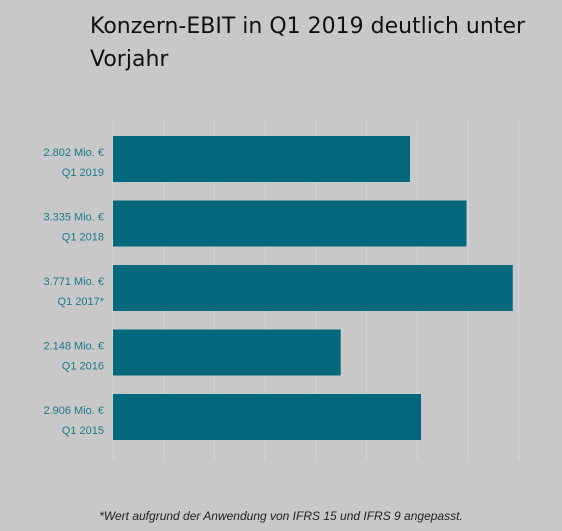 This screenshot has height=531, width=562. What do you see at coordinates (83, 173) in the screenshot?
I see `category-label: Q1 2019` at bounding box center [83, 173].